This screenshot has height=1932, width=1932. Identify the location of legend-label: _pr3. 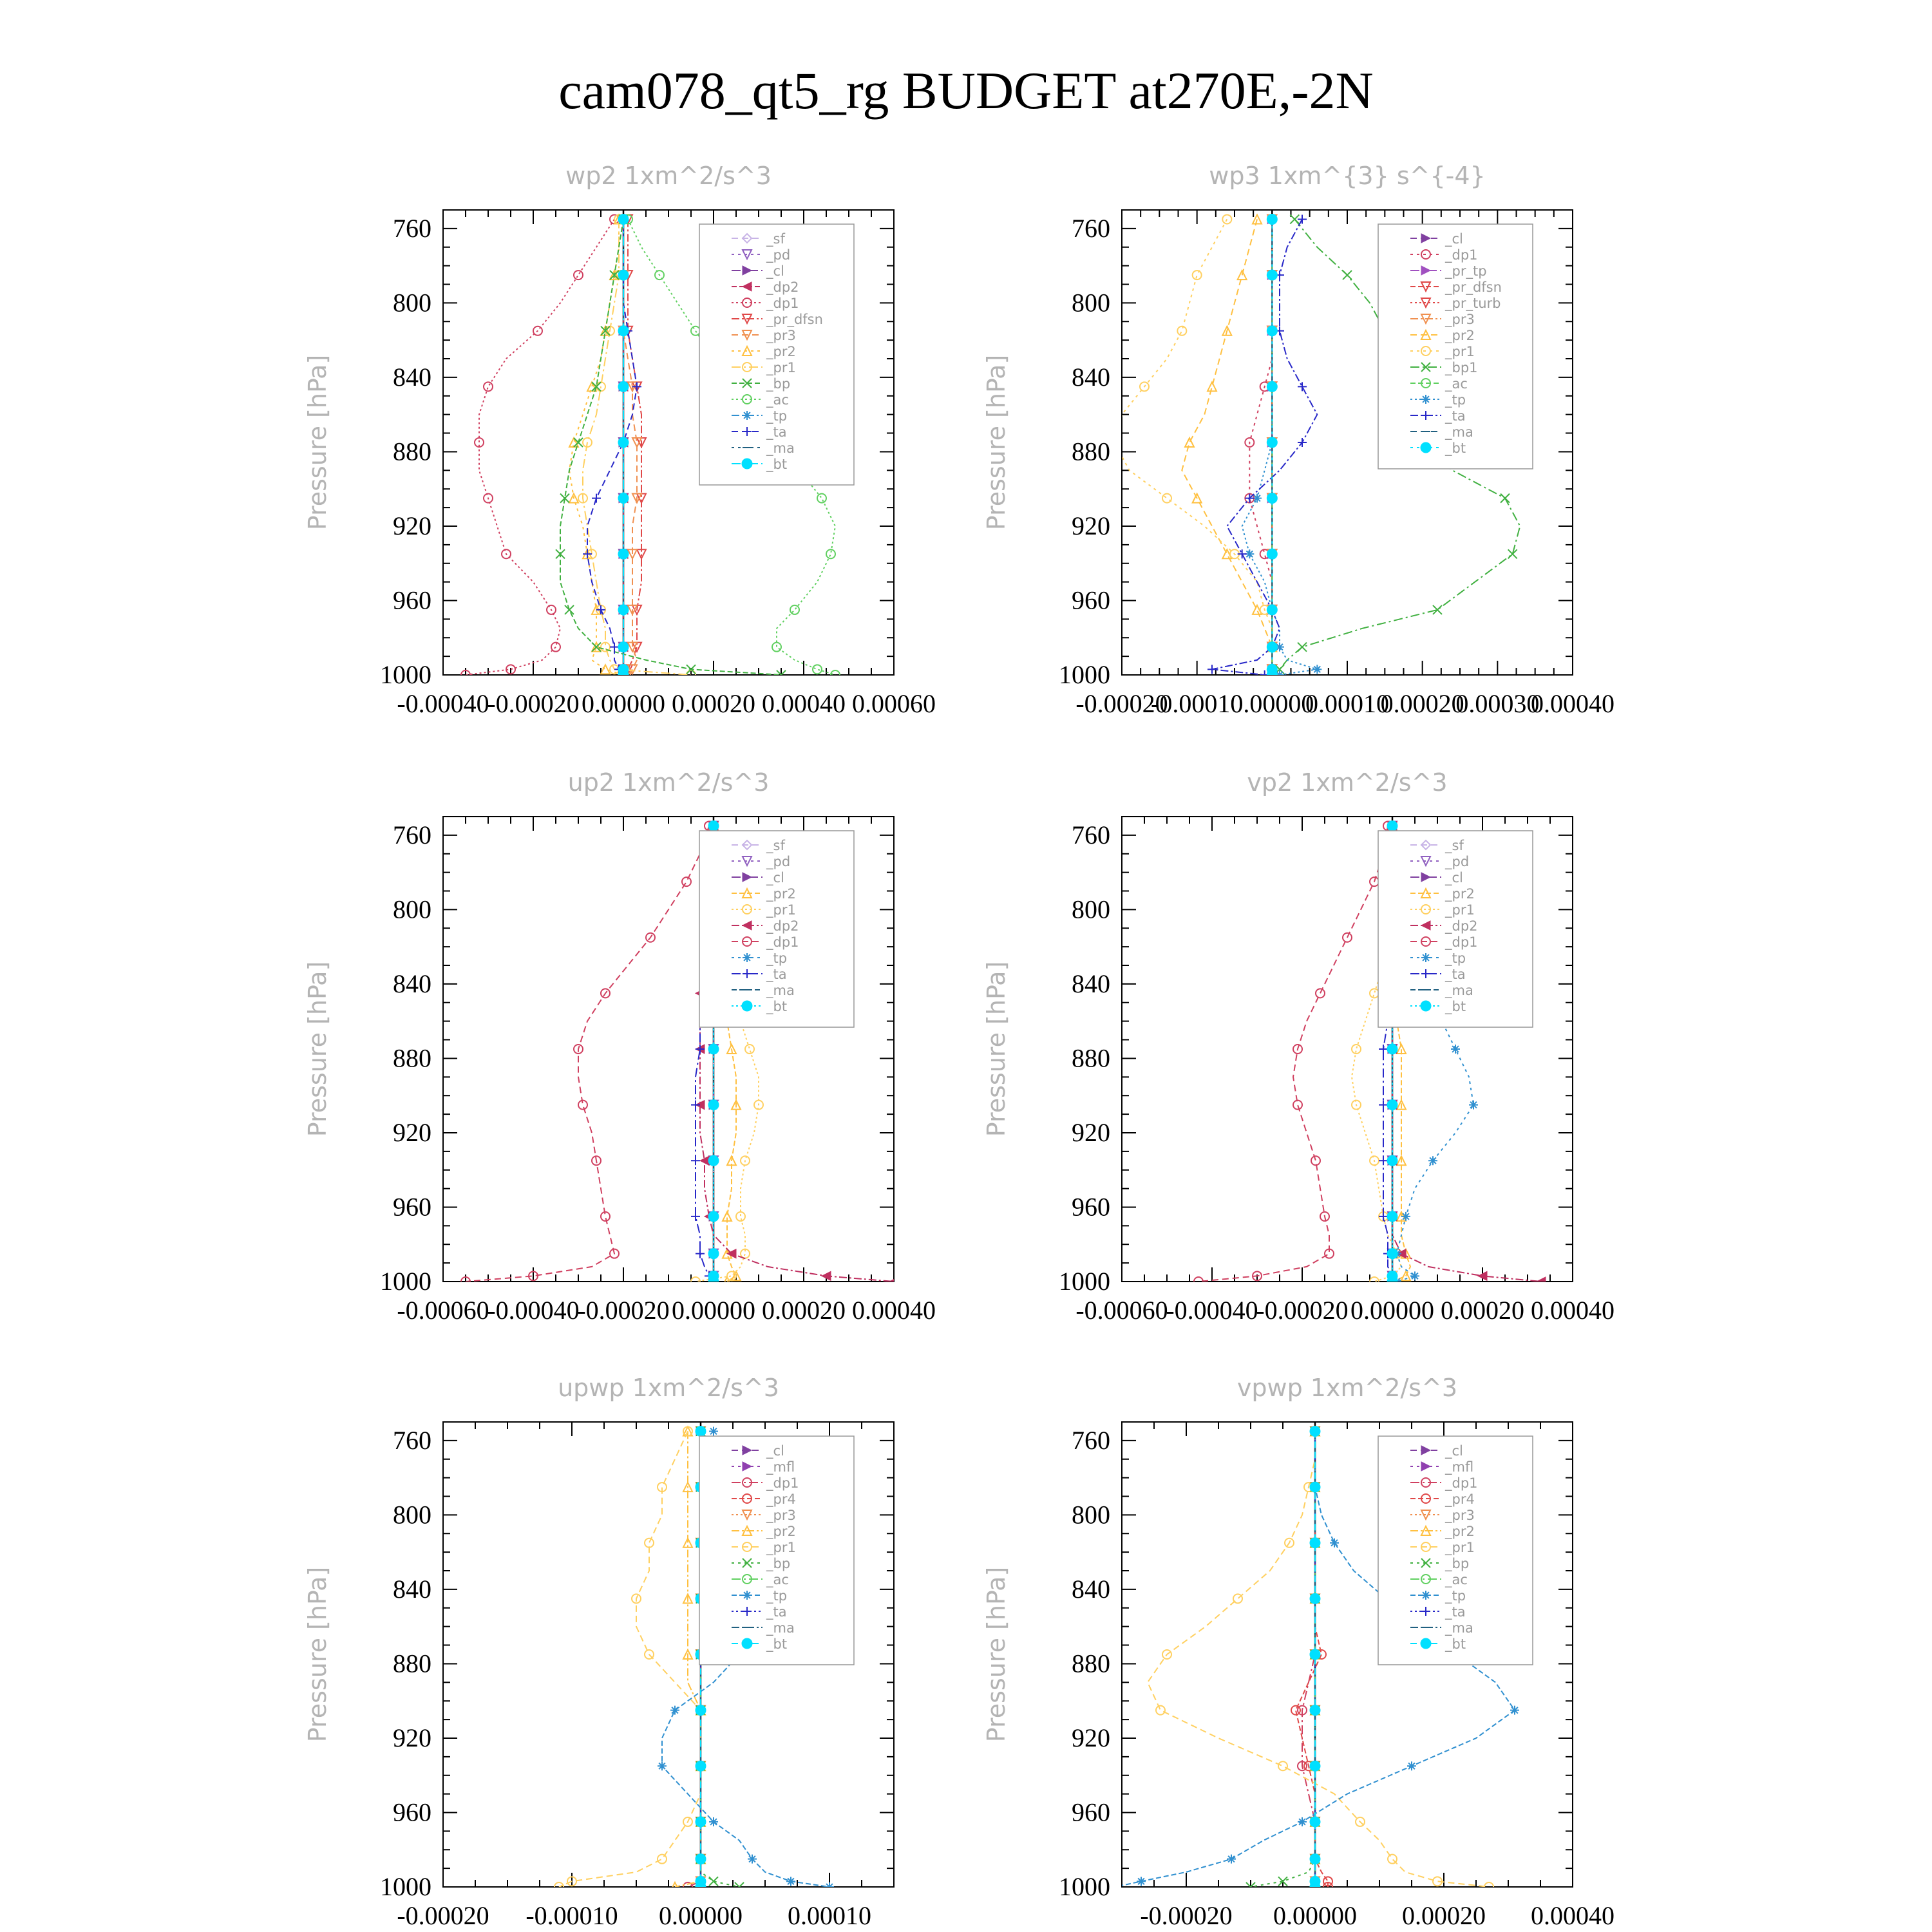
(1459, 1516).